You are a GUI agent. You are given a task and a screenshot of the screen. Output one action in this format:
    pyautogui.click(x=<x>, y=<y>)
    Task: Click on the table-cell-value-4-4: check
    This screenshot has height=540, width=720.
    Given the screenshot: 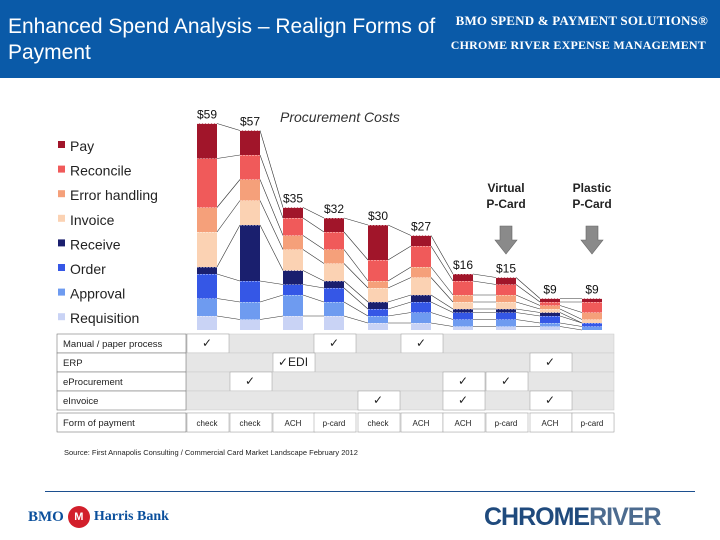 What is the action you would take?
    pyautogui.click(x=379, y=423)
    